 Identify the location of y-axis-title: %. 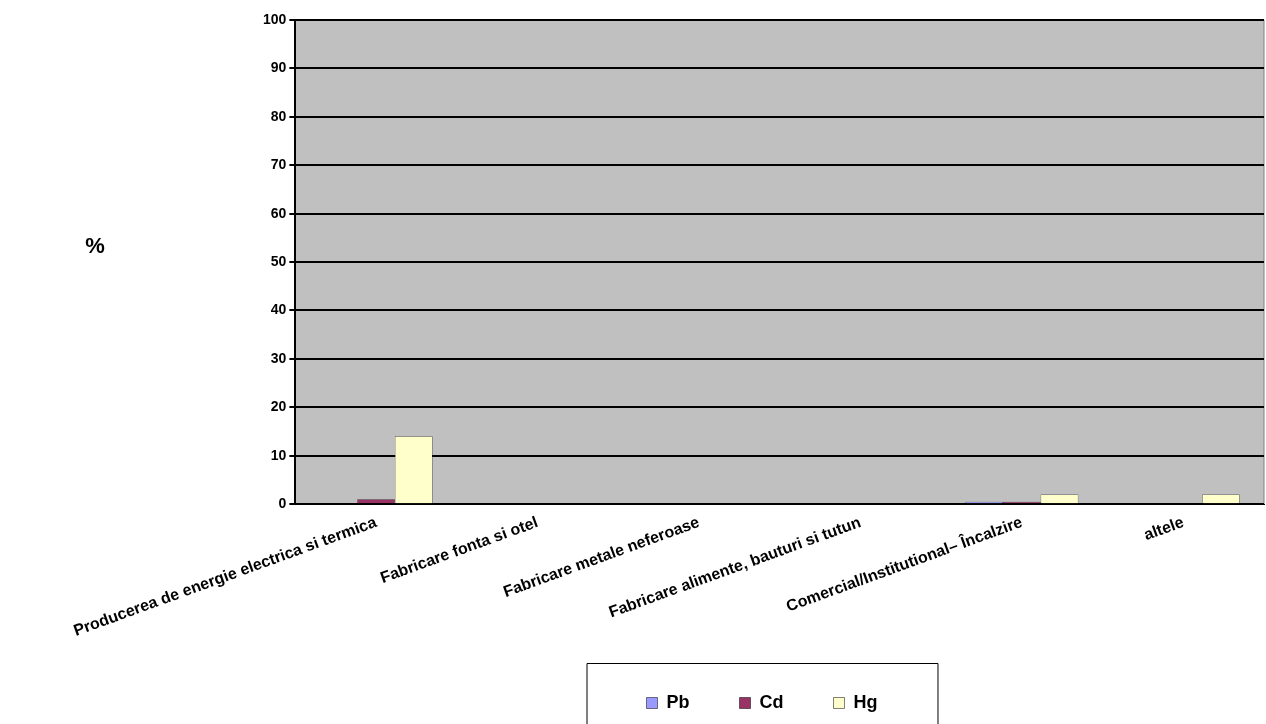
(95, 246).